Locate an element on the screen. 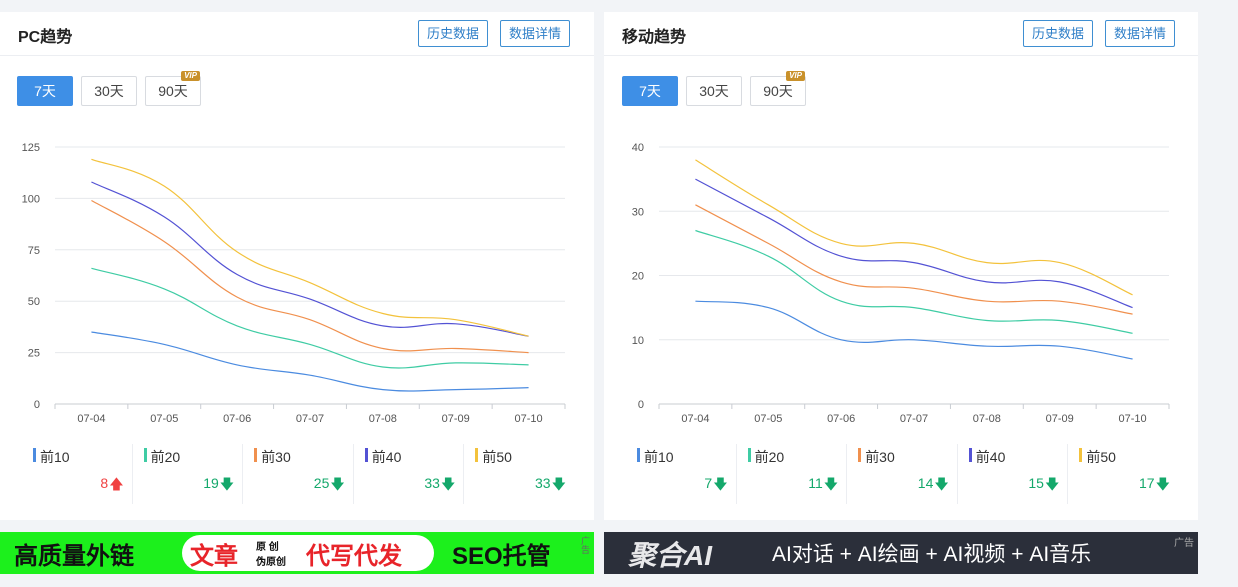 The image size is (1238, 587). mobile-stat-top30: 前30 14🡇 is located at coordinates (902, 474).